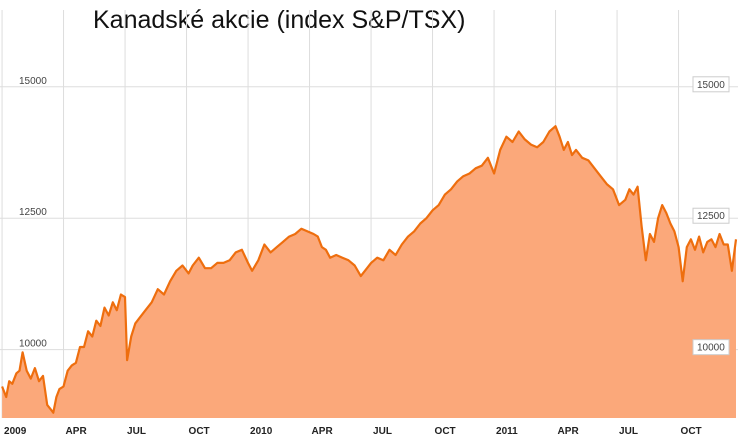 This screenshot has width=745, height=438. Describe the element at coordinates (261, 431) in the screenshot. I see `x-tick-label: 2010` at that location.